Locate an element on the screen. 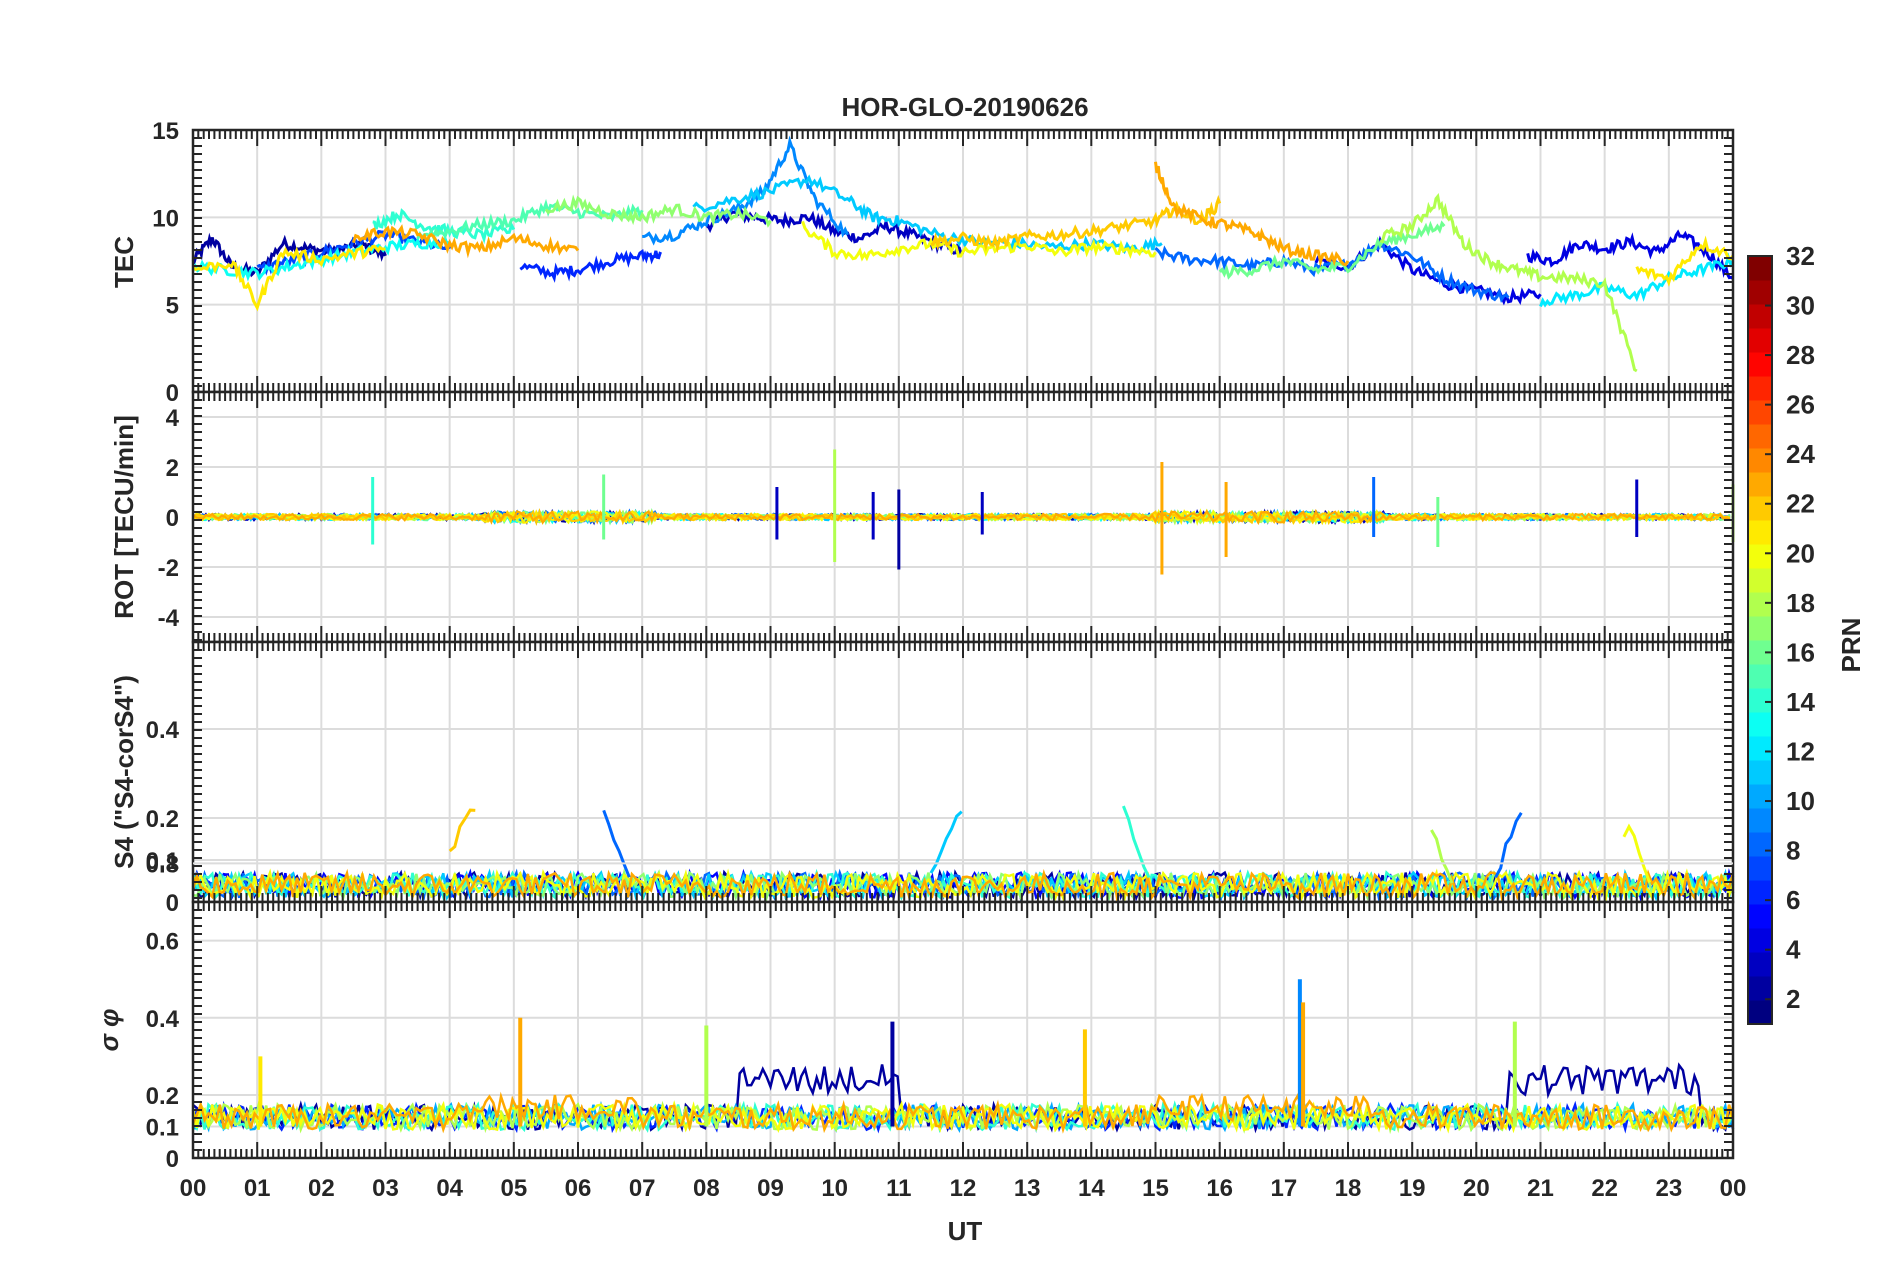 Image resolution: width=1902 pixels, height=1272 pixels. tec-y-label: TEC is located at coordinates (124, 262).